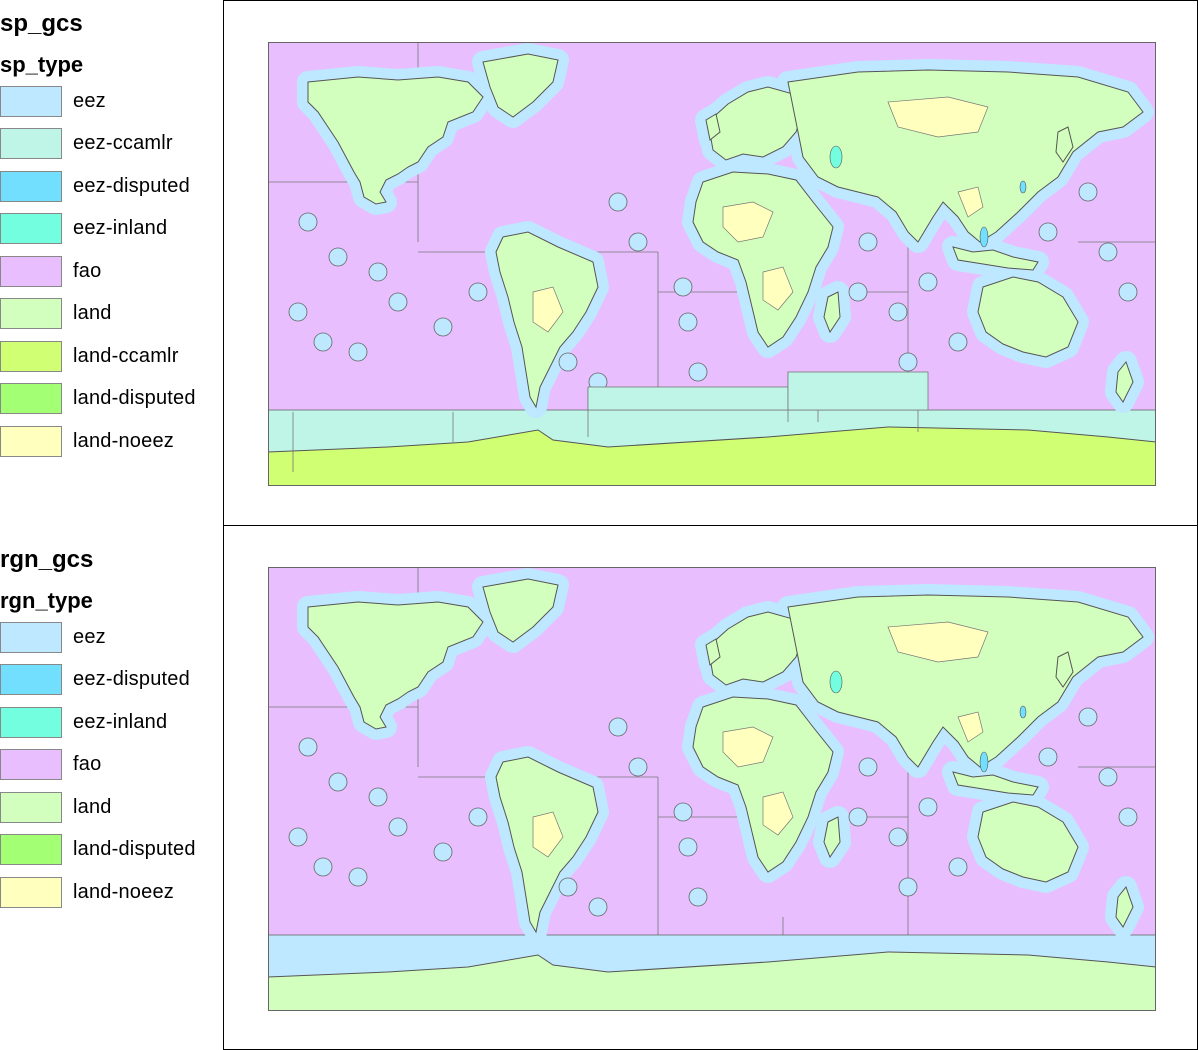 This screenshot has width=1198, height=1050. What do you see at coordinates (42, 64) in the screenshot?
I see `legend-subtitle: sp_type` at bounding box center [42, 64].